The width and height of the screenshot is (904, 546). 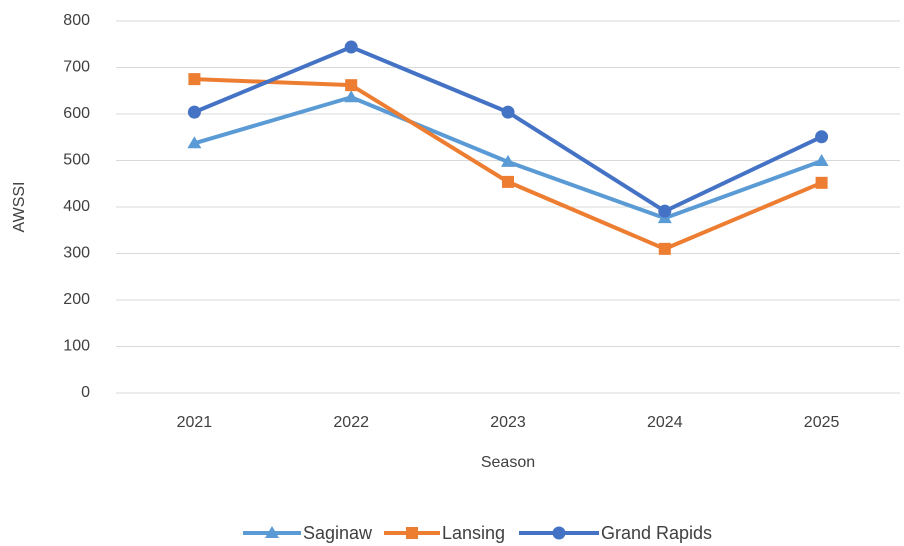 I want to click on y-tick-label: 100, so click(x=76, y=346).